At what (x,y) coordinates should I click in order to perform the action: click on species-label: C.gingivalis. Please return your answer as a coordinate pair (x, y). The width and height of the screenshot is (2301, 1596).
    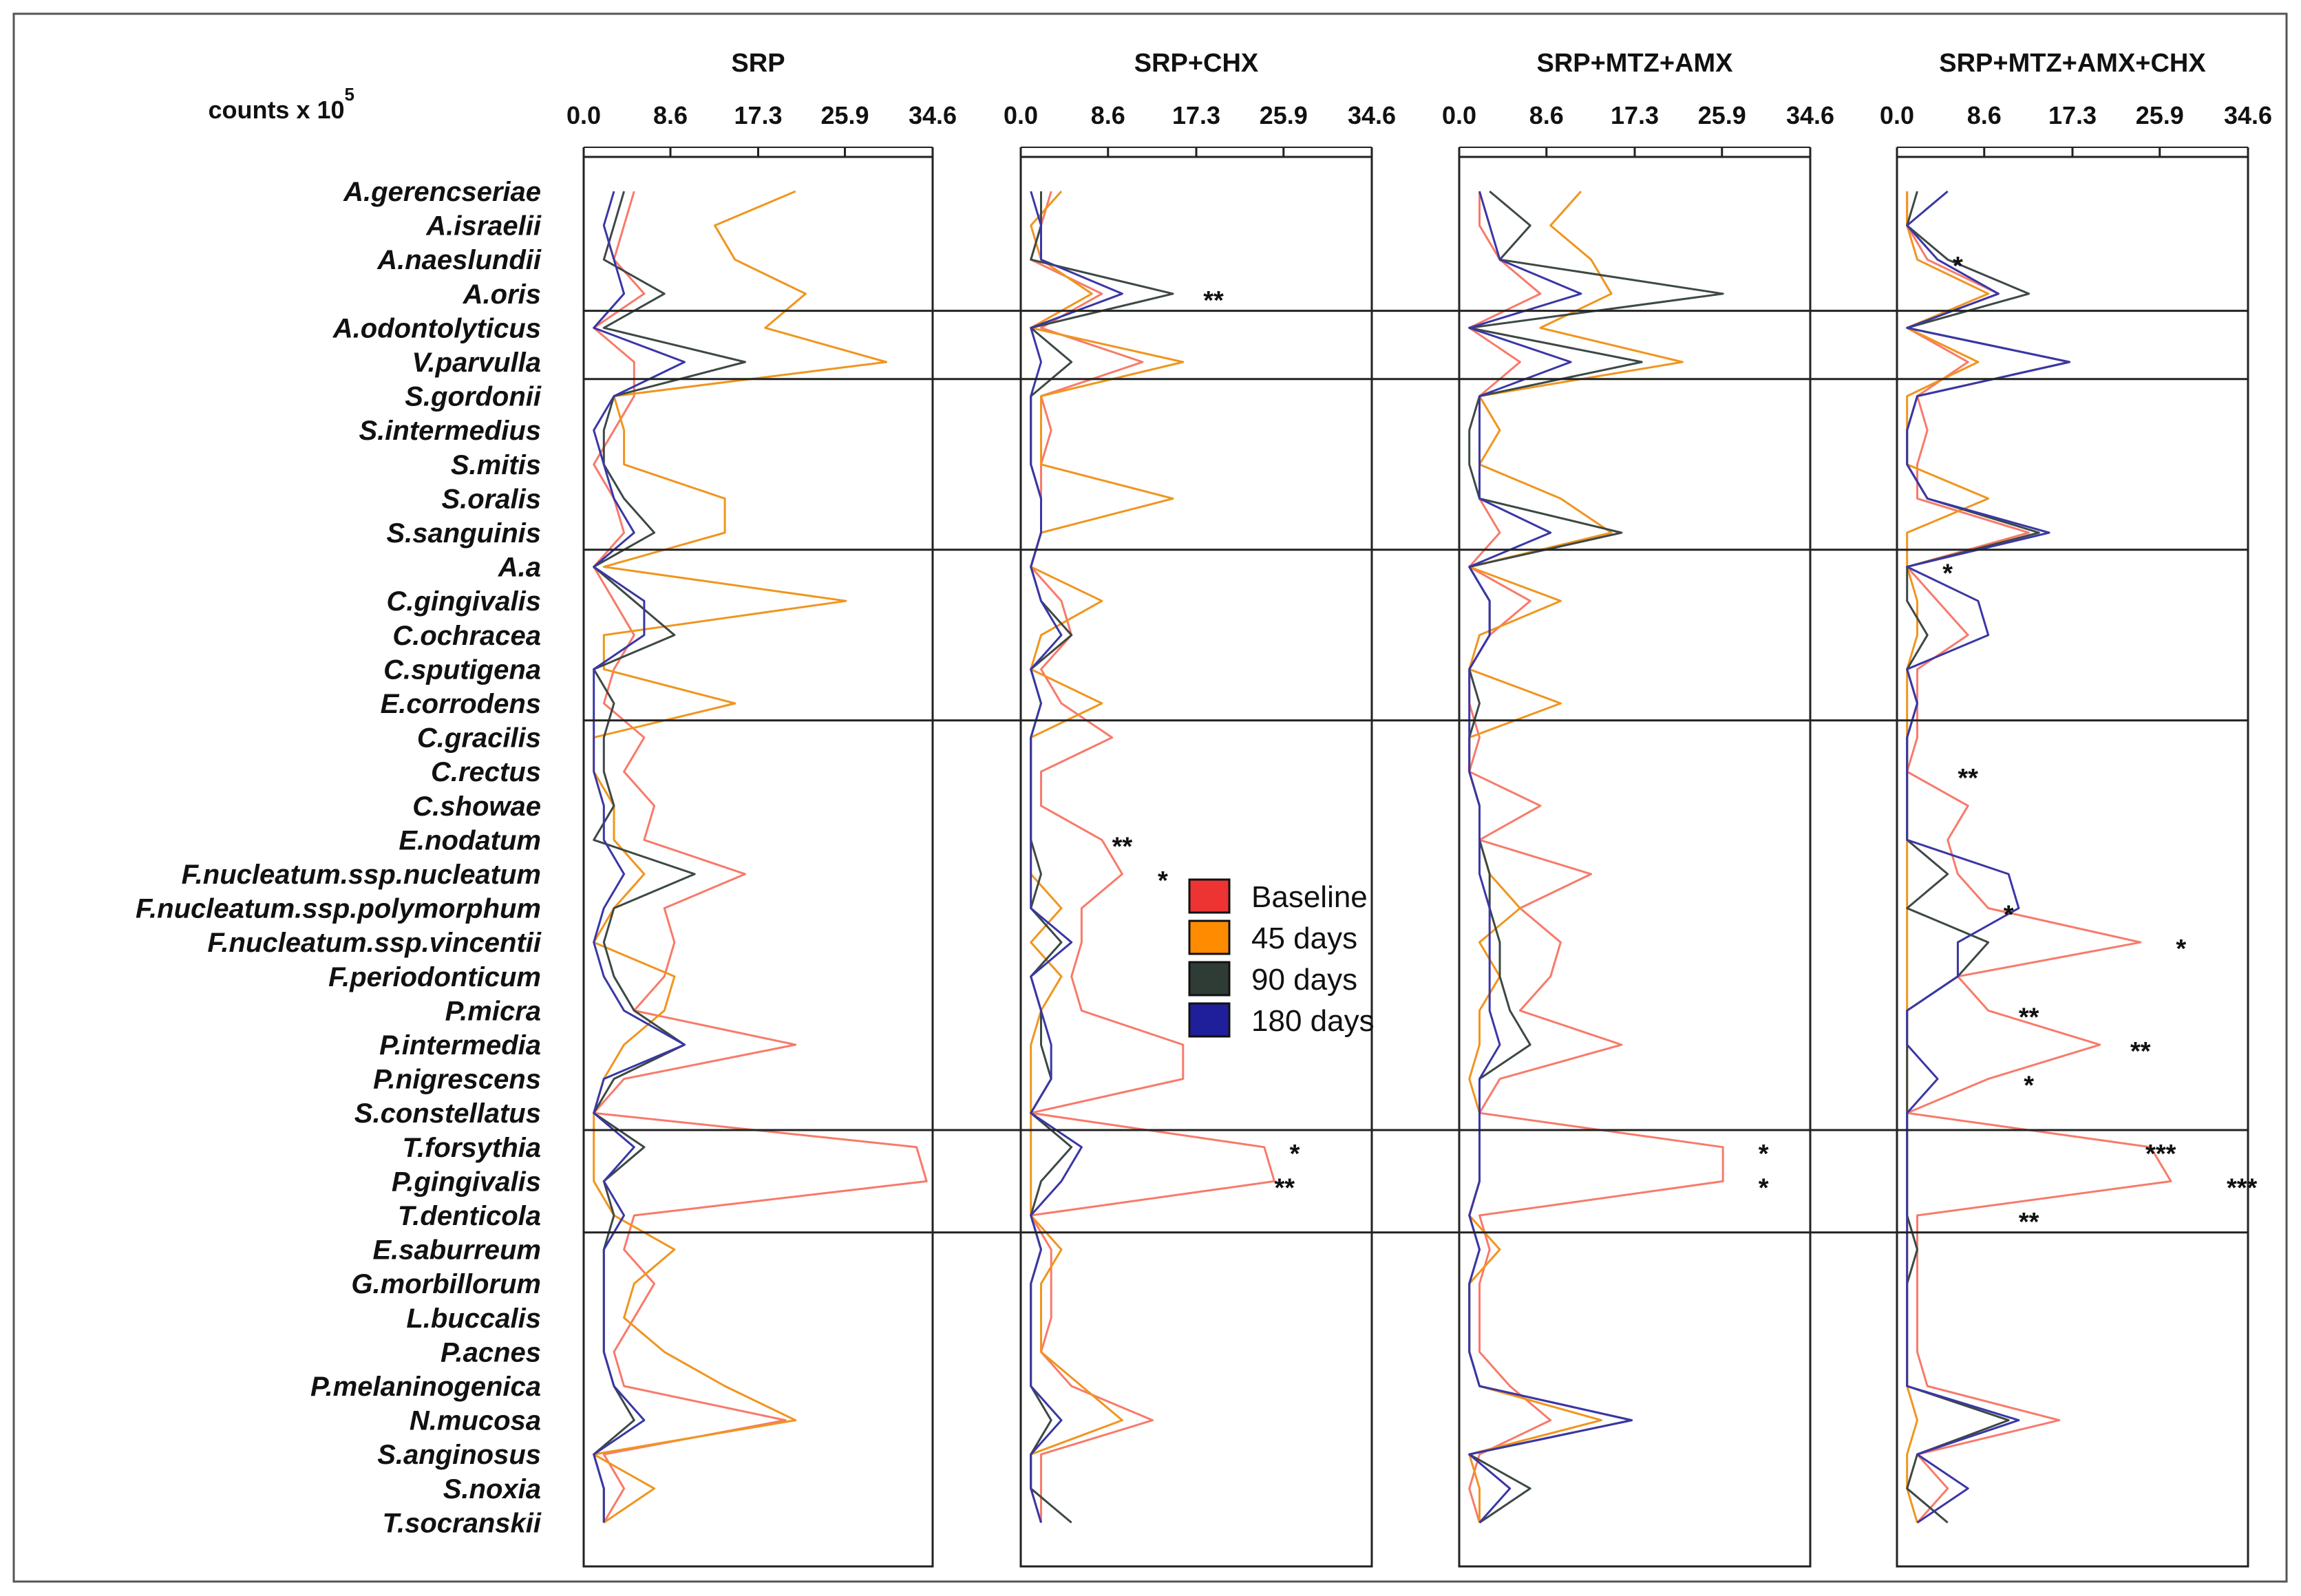
    Looking at the image, I should click on (464, 601).